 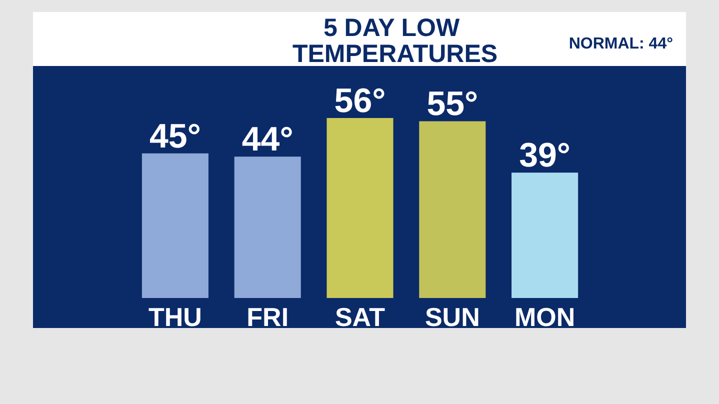 I want to click on data-label: 45°, so click(x=175, y=136).